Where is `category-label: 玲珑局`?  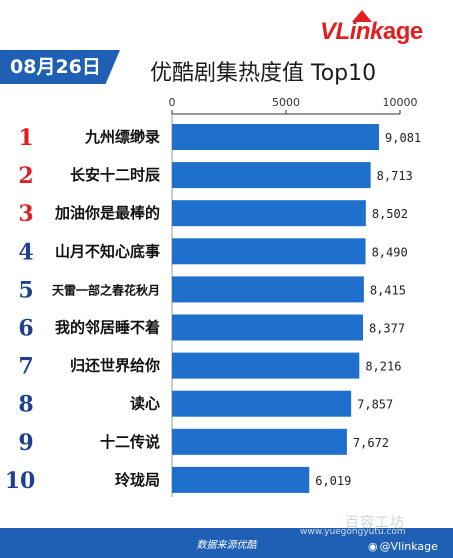 category-label: 玲珑局 is located at coordinates (137, 480).